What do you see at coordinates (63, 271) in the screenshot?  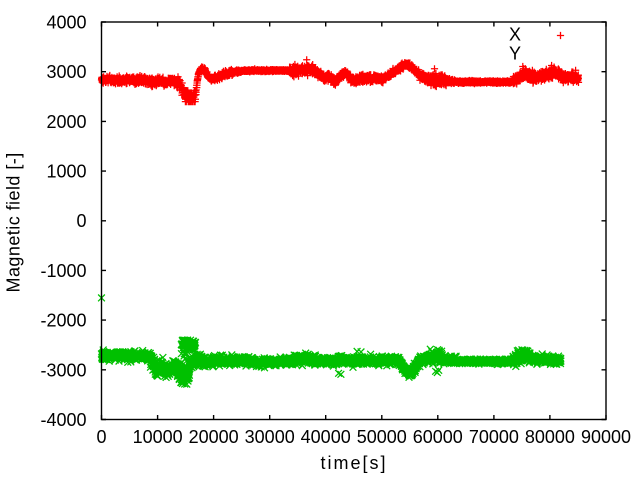 I see `svg-text: -1000` at bounding box center [63, 271].